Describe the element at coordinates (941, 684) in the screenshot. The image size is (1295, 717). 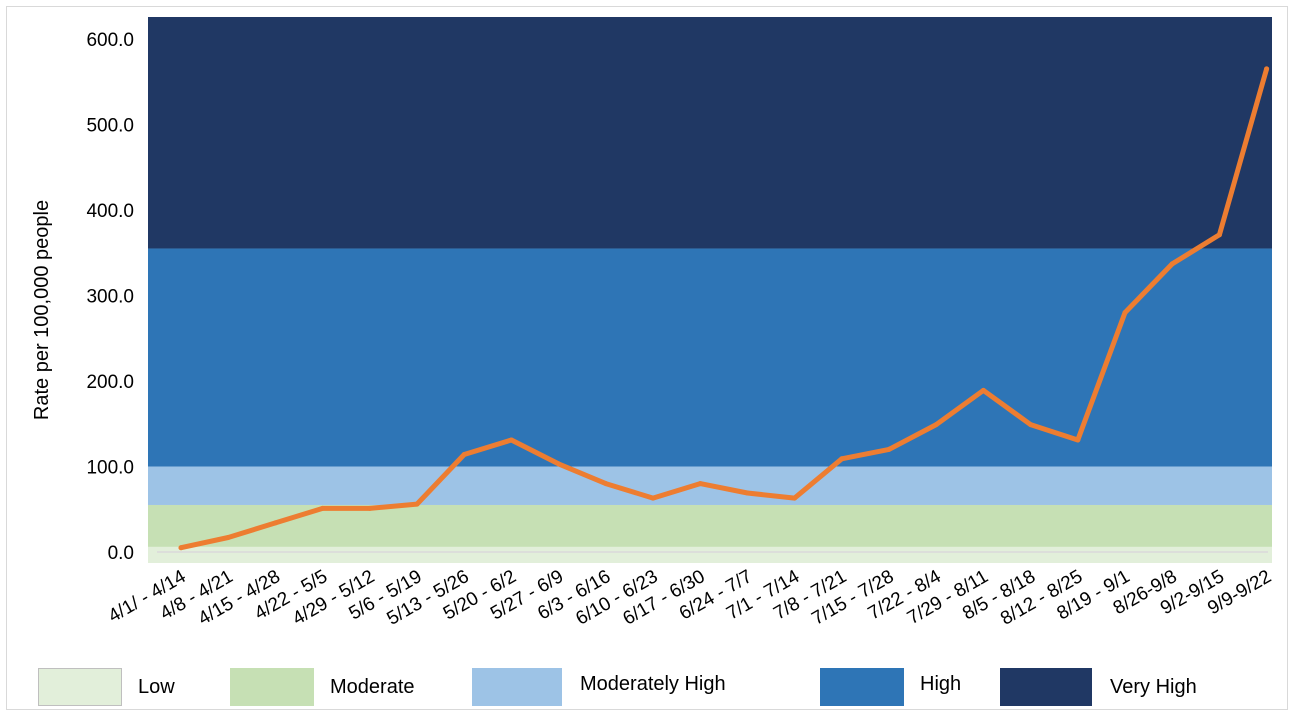
I see `legend-label-high: High` at that location.